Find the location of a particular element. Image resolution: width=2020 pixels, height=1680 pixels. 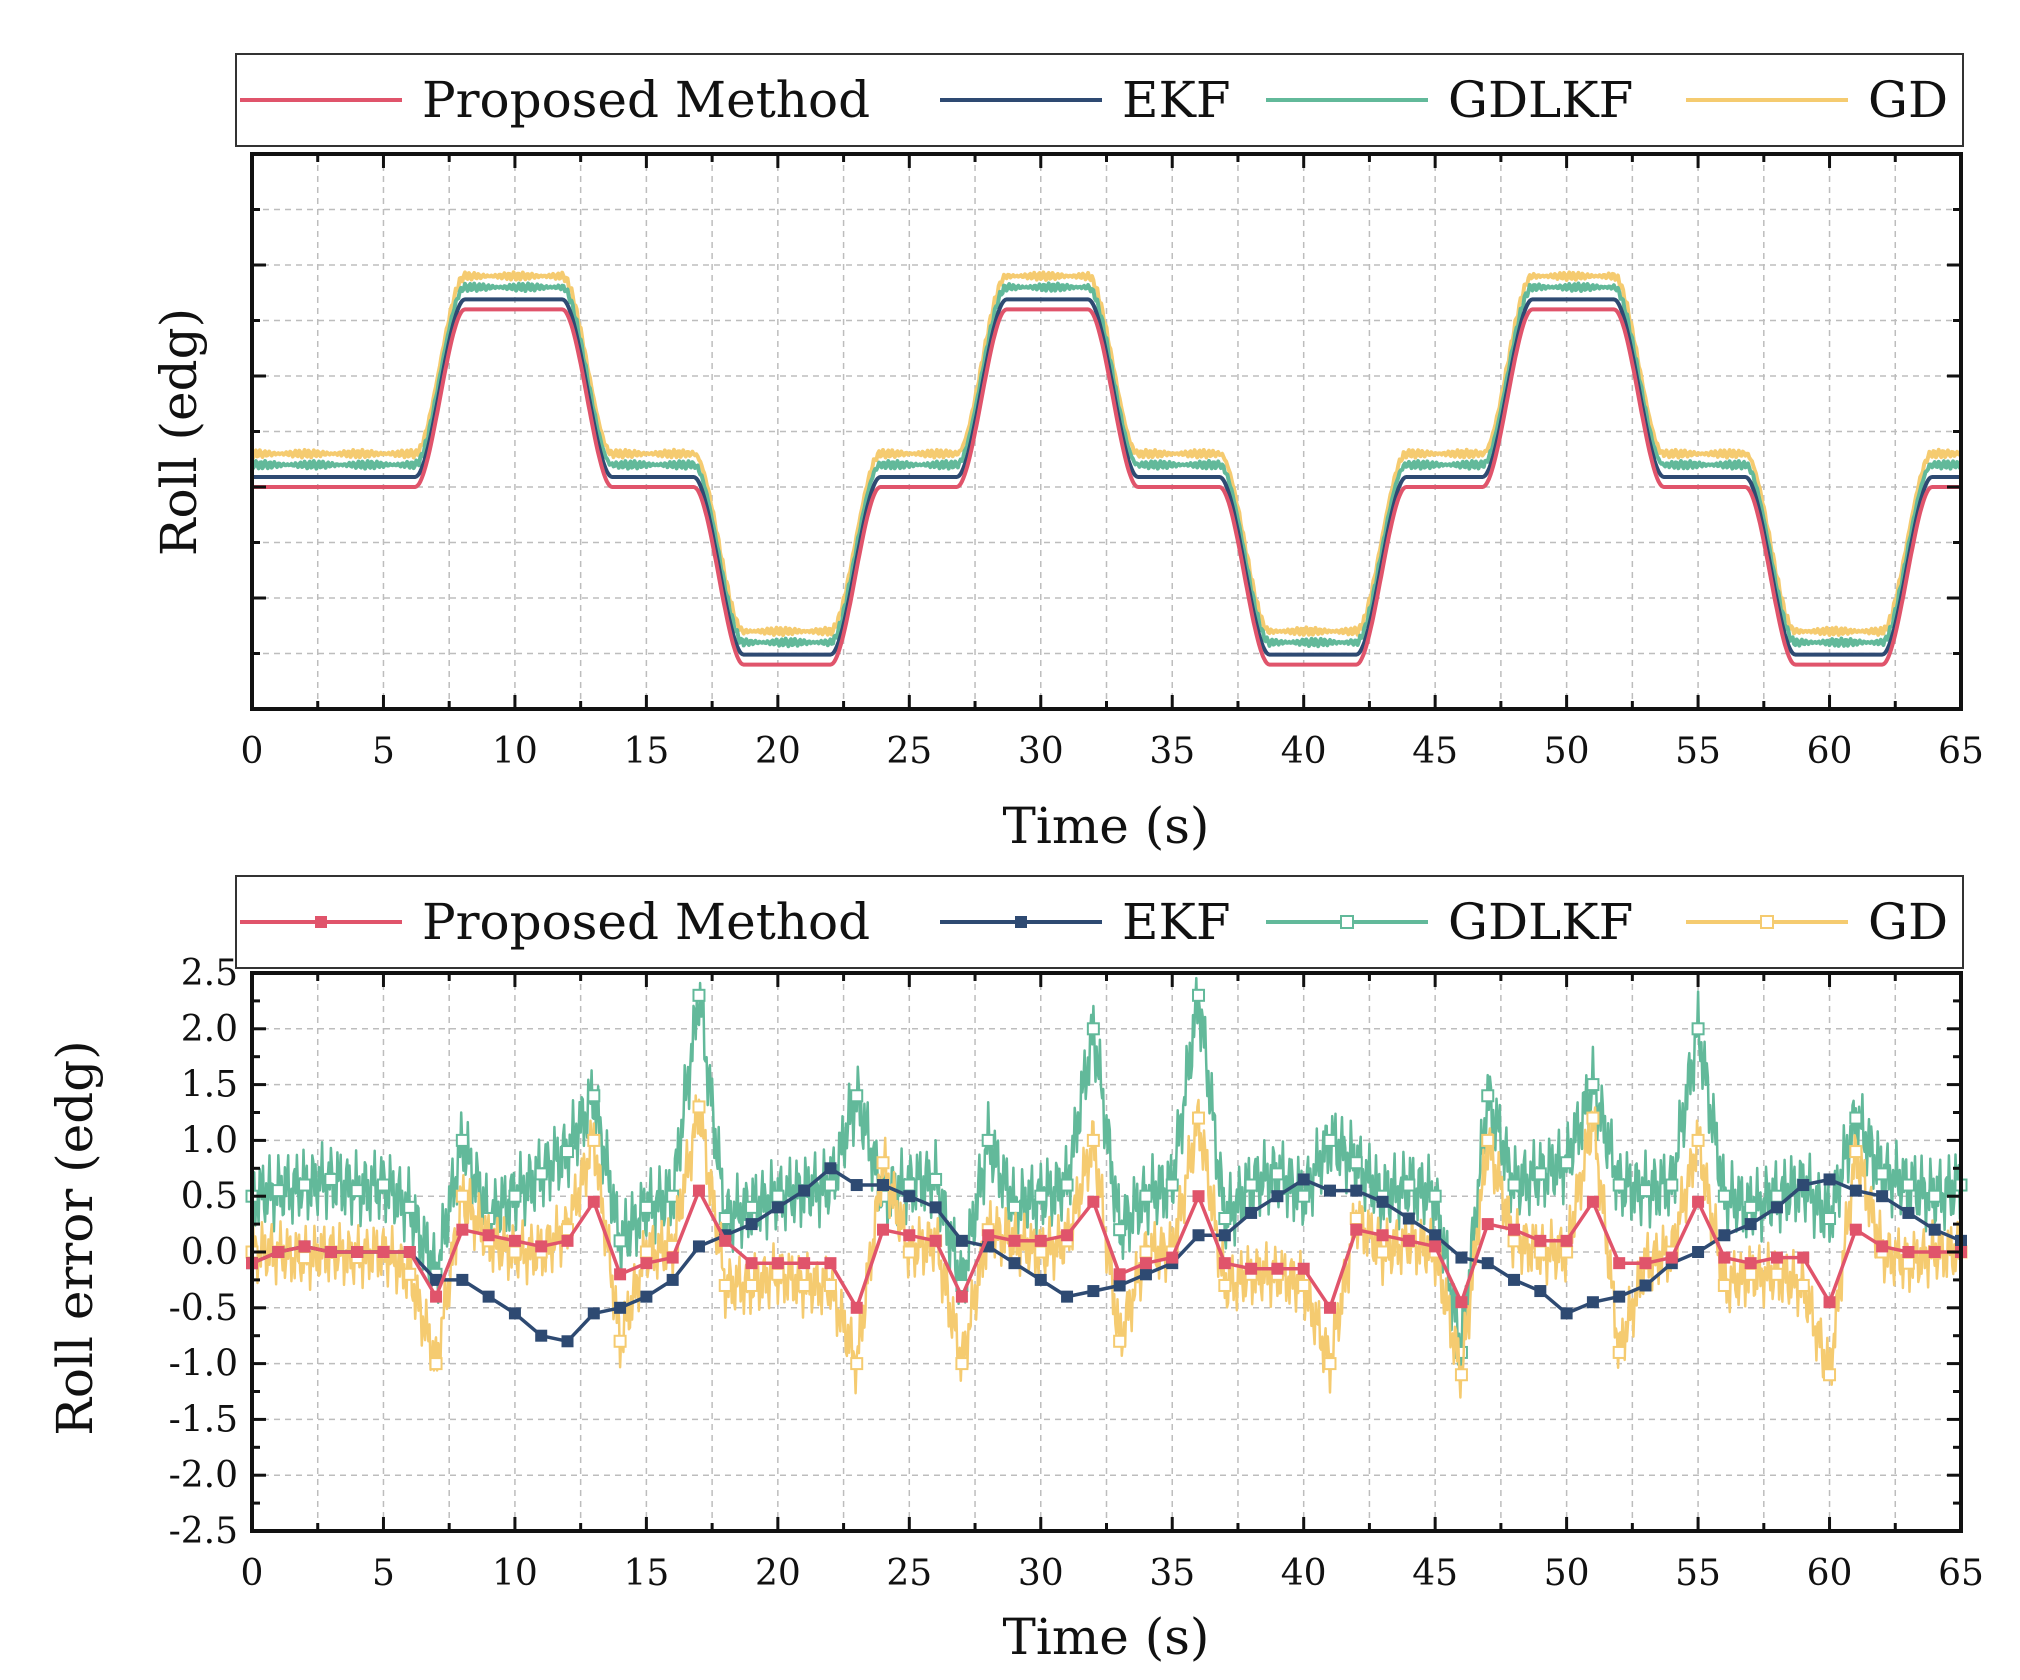

x-tick-label: 40 is located at coordinates (1304, 751).